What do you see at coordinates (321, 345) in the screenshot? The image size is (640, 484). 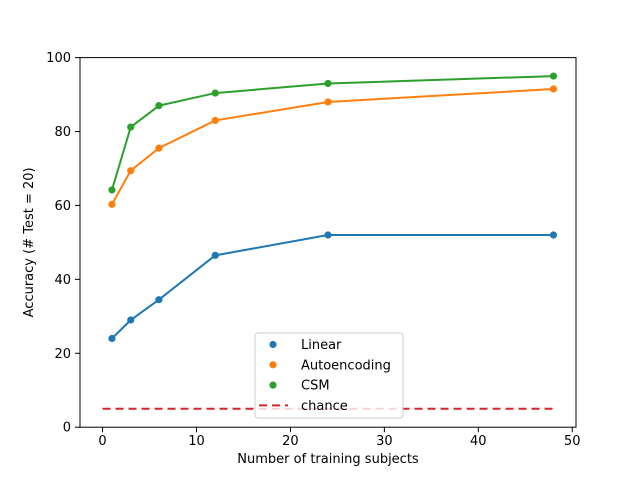 I see `legend-label-linear: Linear` at bounding box center [321, 345].